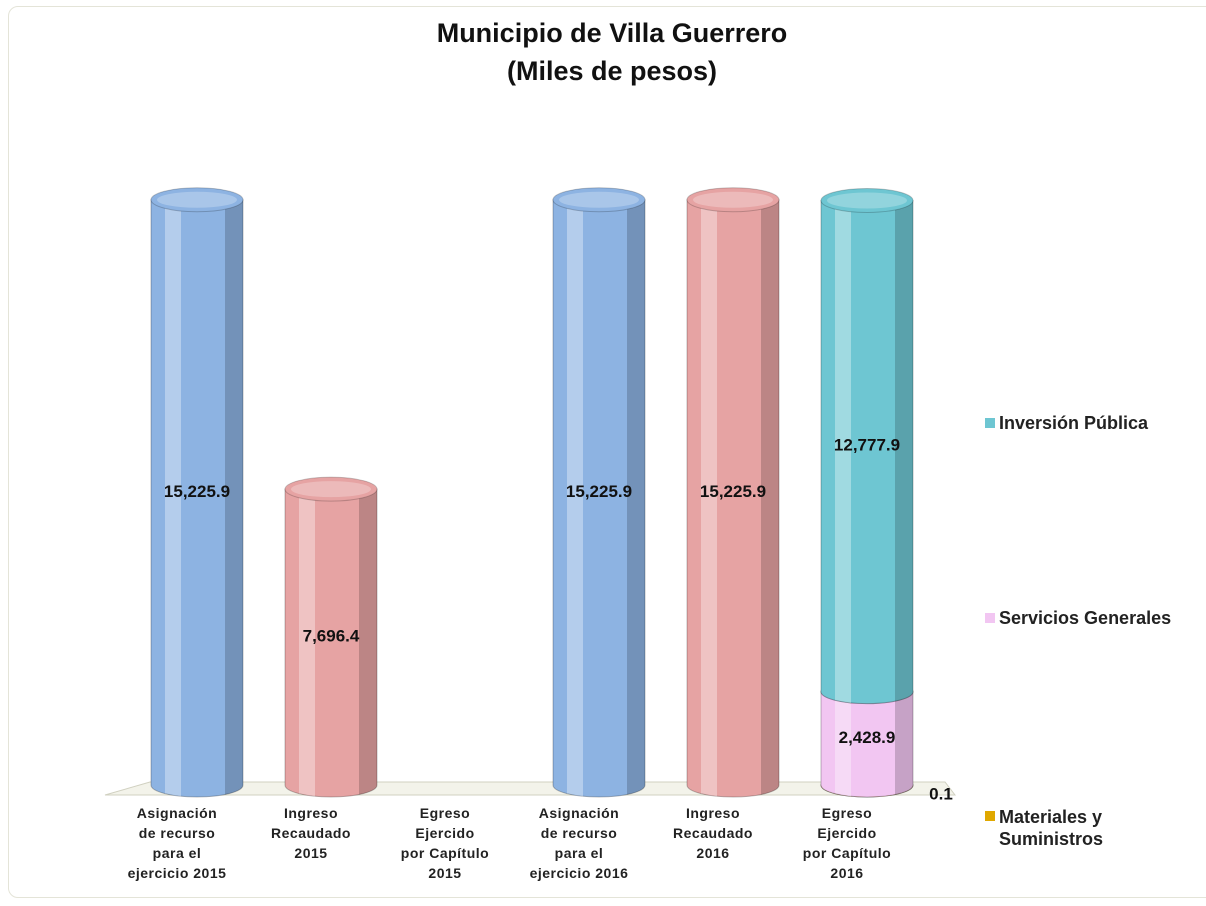  Describe the element at coordinates (1074, 423) in the screenshot. I see `legend-label: Inversión Pública` at that location.